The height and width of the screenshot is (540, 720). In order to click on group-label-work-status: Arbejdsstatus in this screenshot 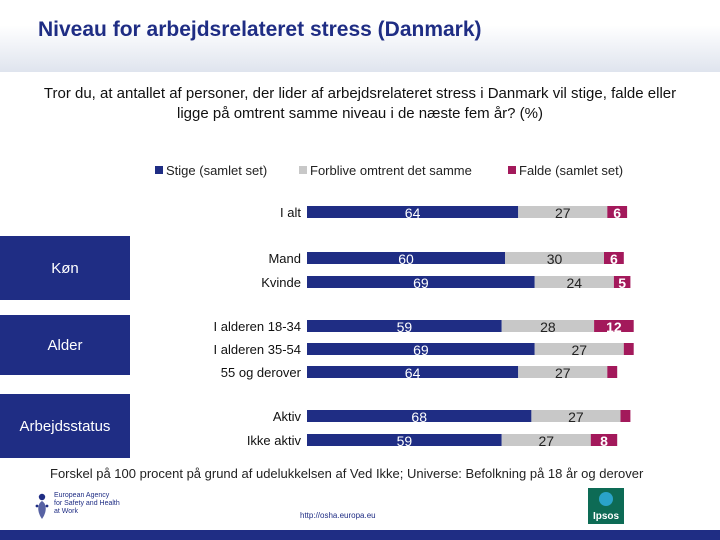, I will do `click(65, 426)`.